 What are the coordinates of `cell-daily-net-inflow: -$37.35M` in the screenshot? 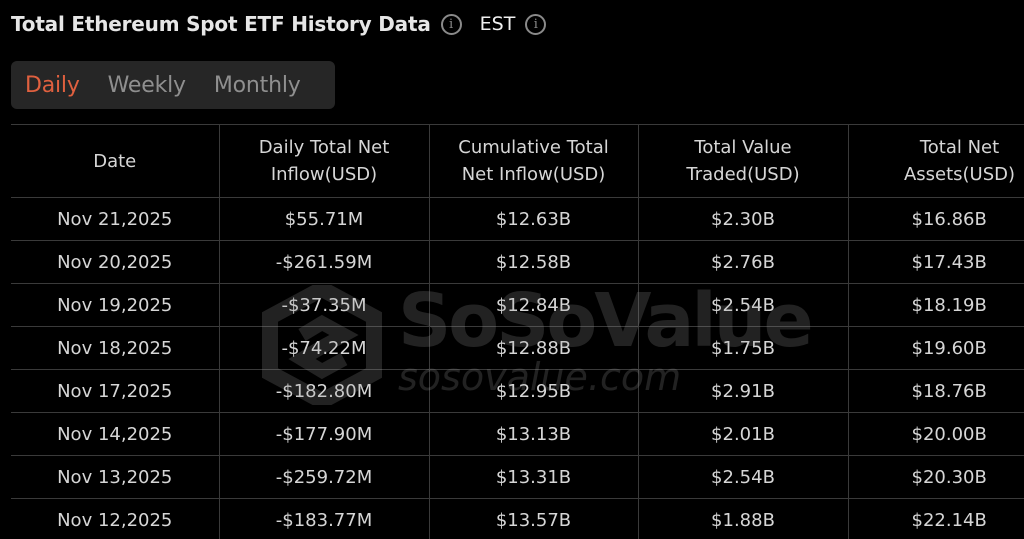 It's located at (324, 305).